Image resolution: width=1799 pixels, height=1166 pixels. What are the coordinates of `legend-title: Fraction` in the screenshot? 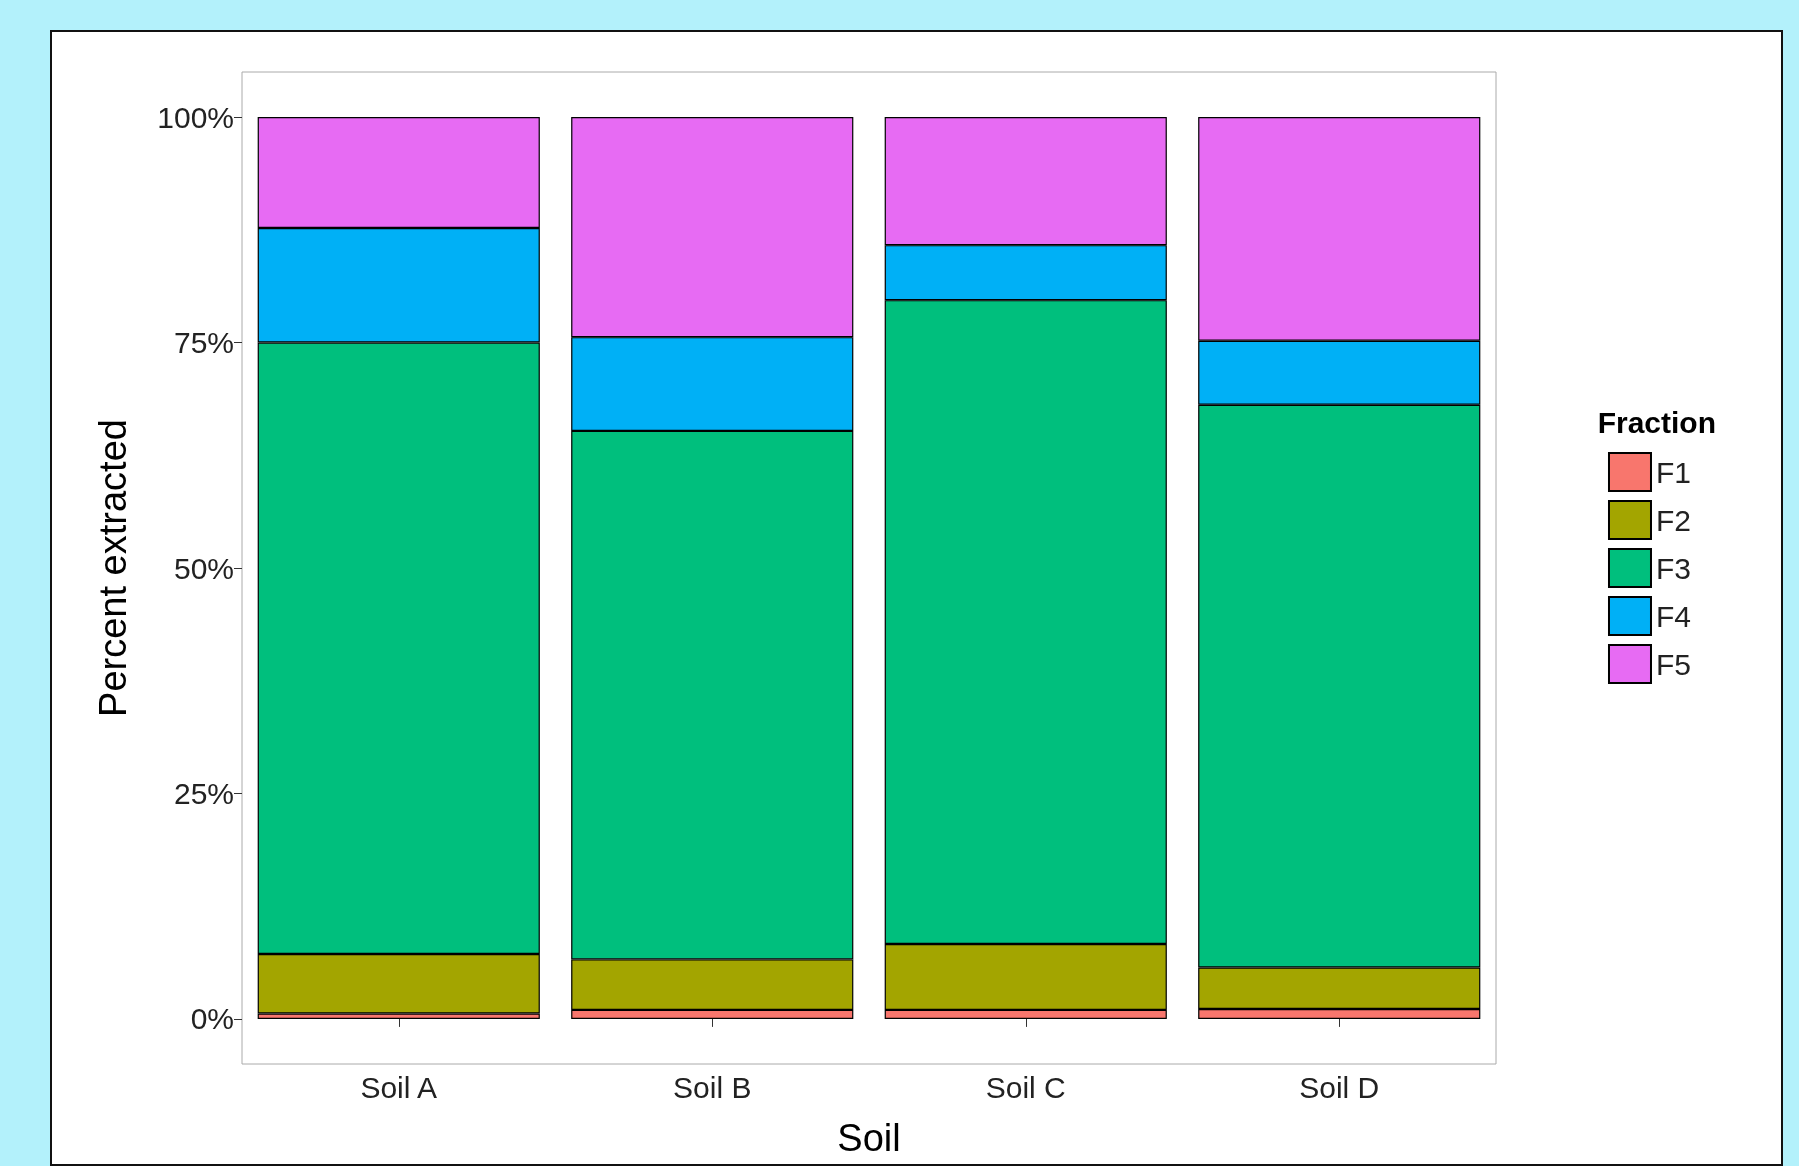 It's located at (1657, 422).